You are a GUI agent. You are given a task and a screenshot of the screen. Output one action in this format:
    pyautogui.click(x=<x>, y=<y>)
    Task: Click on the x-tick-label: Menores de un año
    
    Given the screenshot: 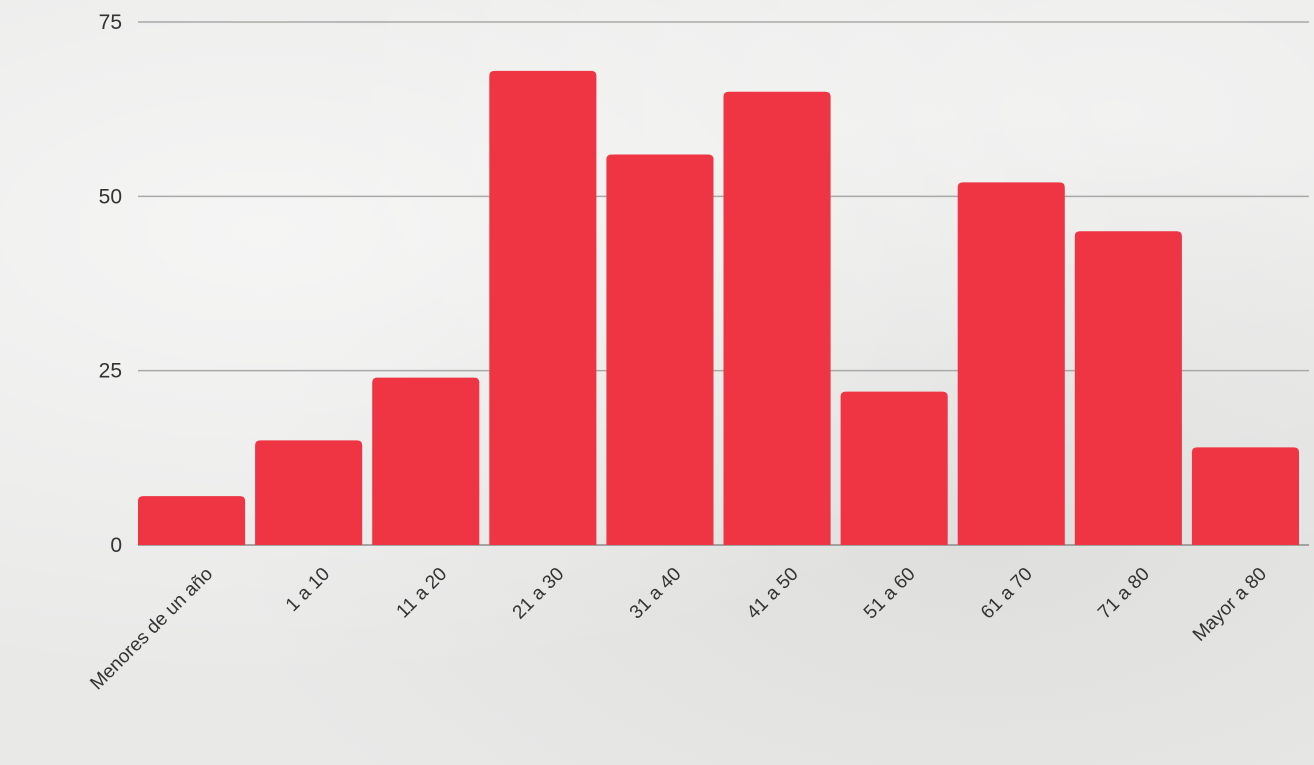 What is the action you would take?
    pyautogui.click(x=151, y=629)
    